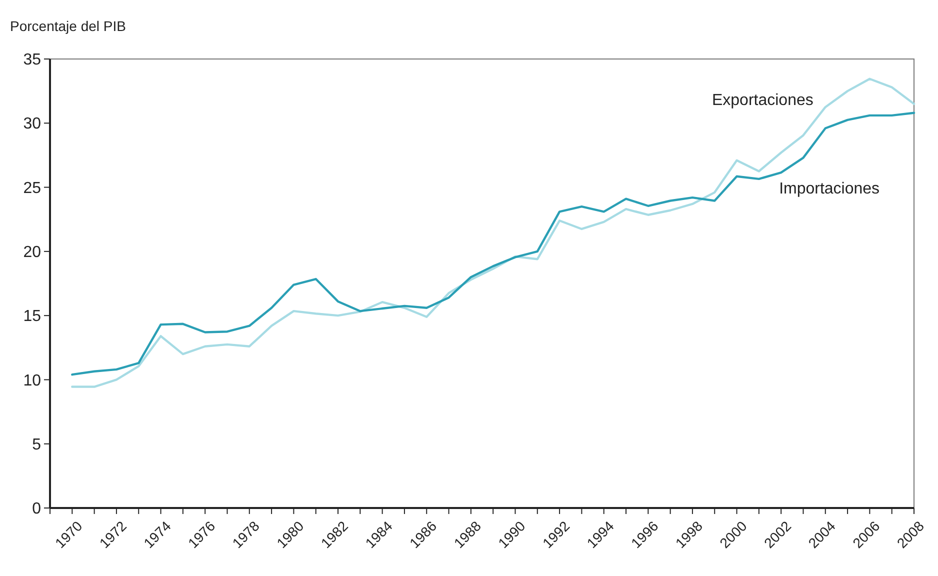 This screenshot has height=576, width=938. Describe the element at coordinates (32, 317) in the screenshot. I see `y-tick-label: 15` at that location.